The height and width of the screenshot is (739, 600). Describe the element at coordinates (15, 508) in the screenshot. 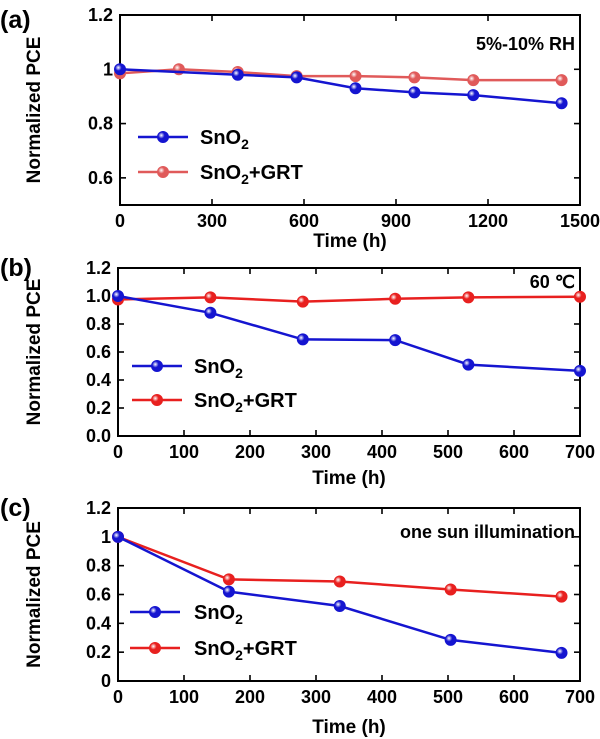

I see `panel-label: (c)` at that location.